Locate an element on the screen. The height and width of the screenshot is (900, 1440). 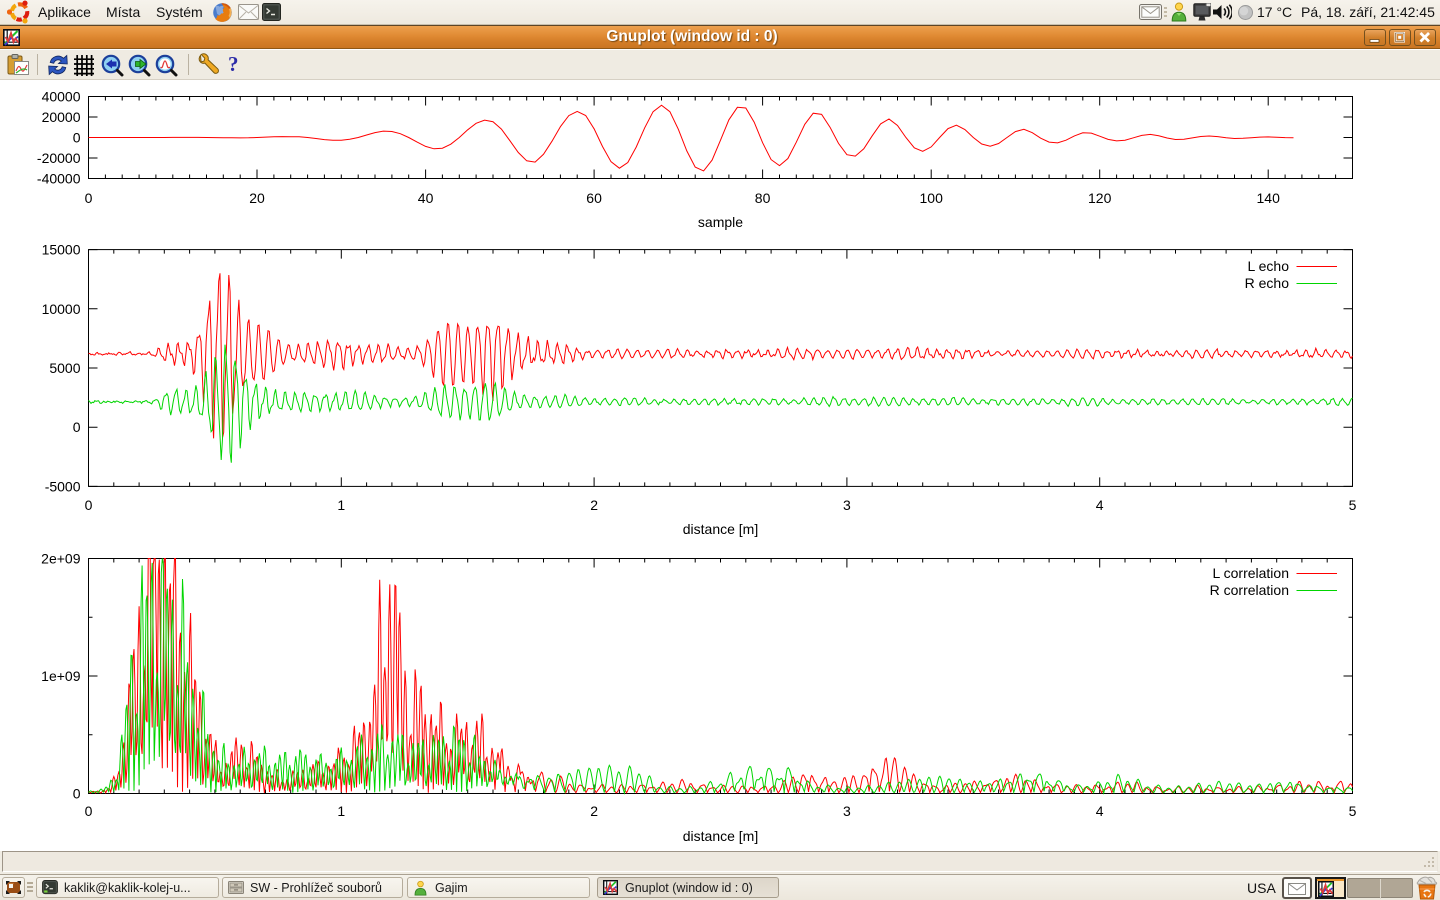
svg-text: 10000 is located at coordinates (61, 309).